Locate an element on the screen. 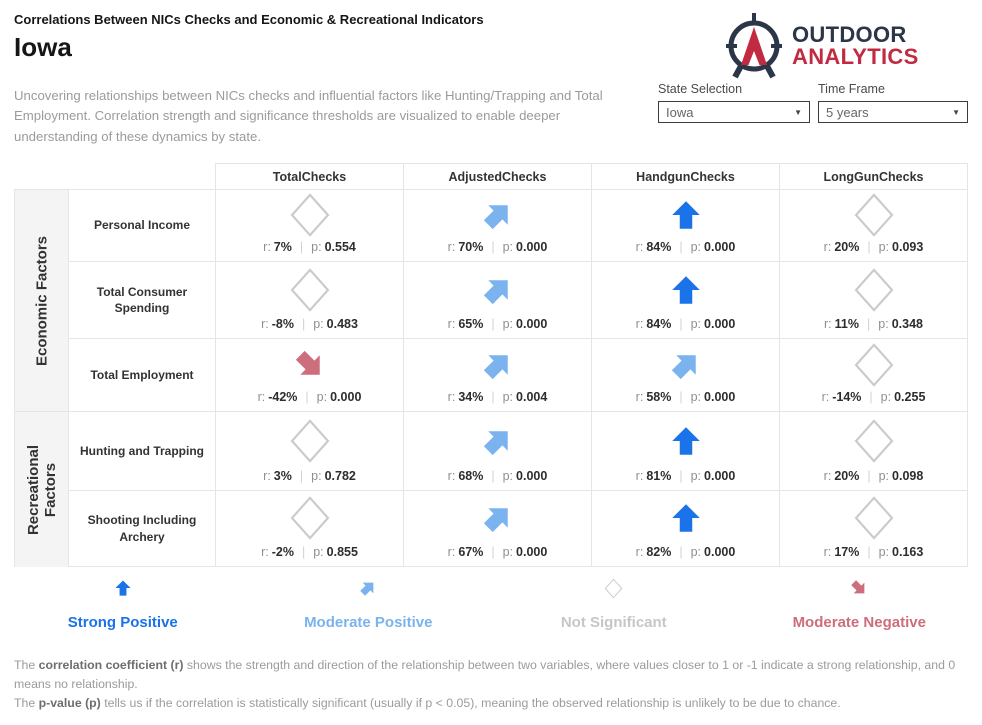 The width and height of the screenshot is (982, 725). logo-line-2: ANALYTICS is located at coordinates (855, 56).